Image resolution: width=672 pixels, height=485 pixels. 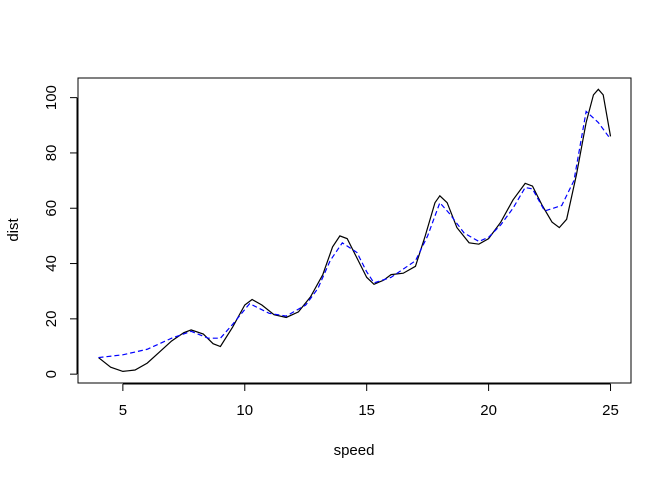 What do you see at coordinates (244, 410) in the screenshot?
I see `x-tick-label: 10` at bounding box center [244, 410].